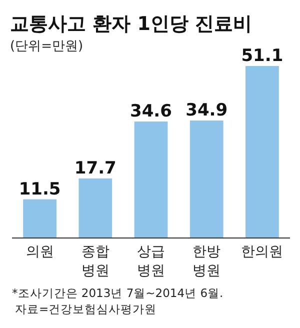 This screenshot has height=328, width=300. I want to click on text: *조사기간은 2013년 7월~2014년 6월., so click(118, 293).